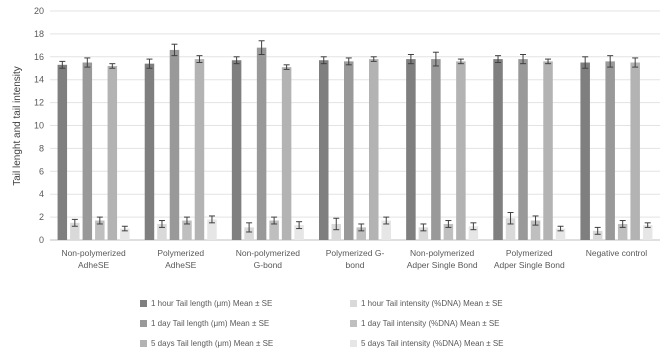 The width and height of the screenshot is (663, 360). Describe the element at coordinates (355, 265) in the screenshot. I see `x-category-label: bond` at that location.